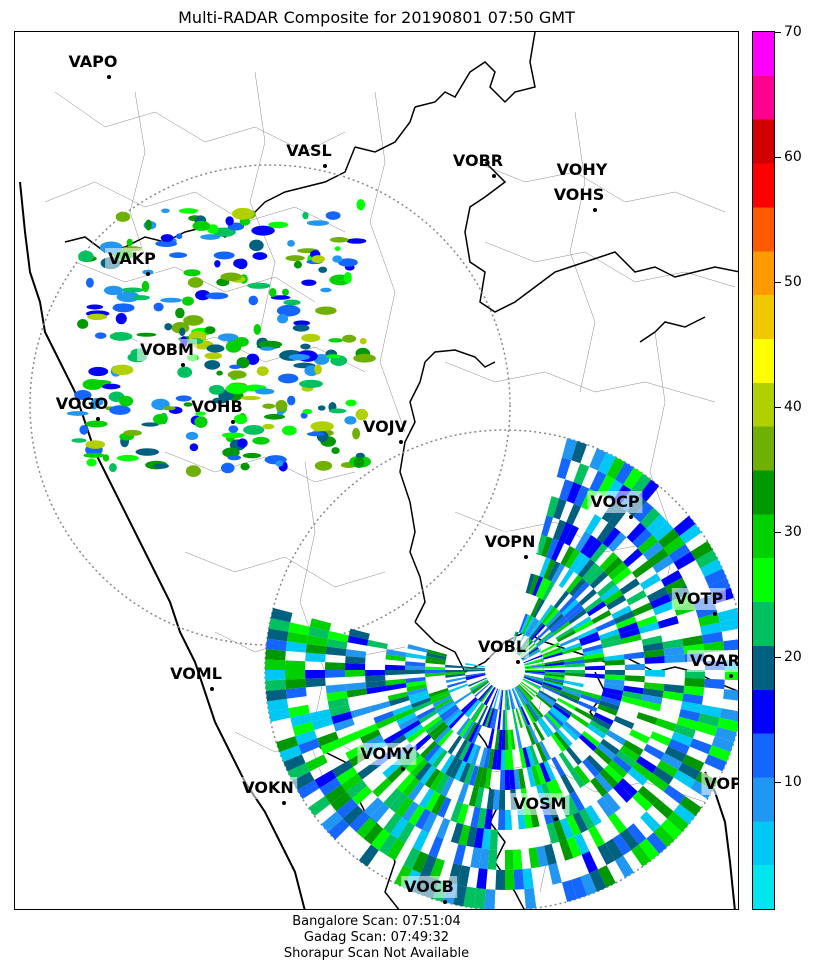  What do you see at coordinates (719, 784) in the screenshot?
I see `station-label-vopc: VOPC` at bounding box center [719, 784].